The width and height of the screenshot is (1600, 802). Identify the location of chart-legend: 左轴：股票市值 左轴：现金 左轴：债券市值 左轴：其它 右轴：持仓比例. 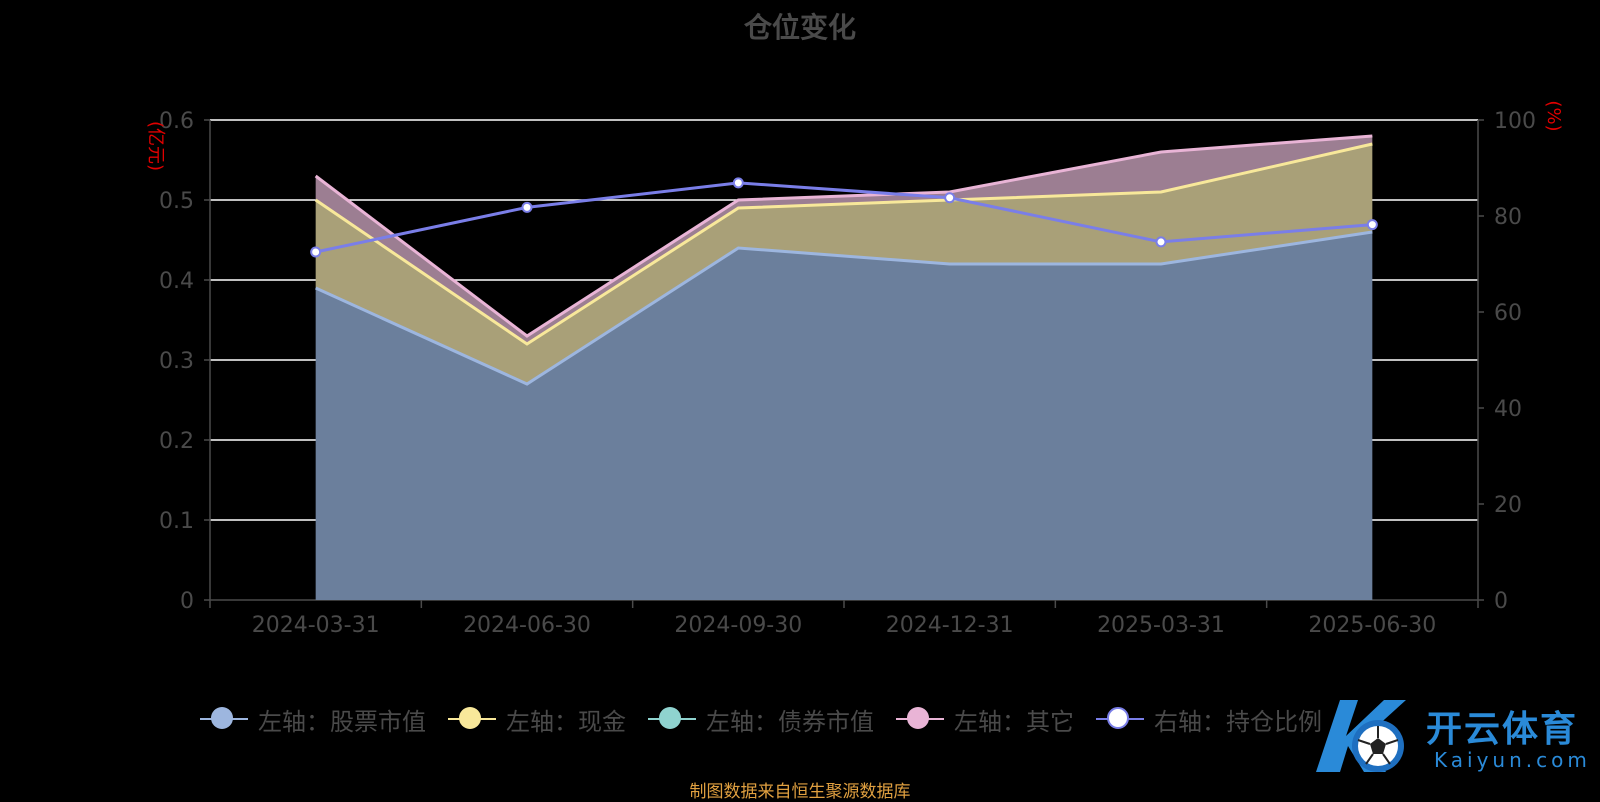
(772, 719).